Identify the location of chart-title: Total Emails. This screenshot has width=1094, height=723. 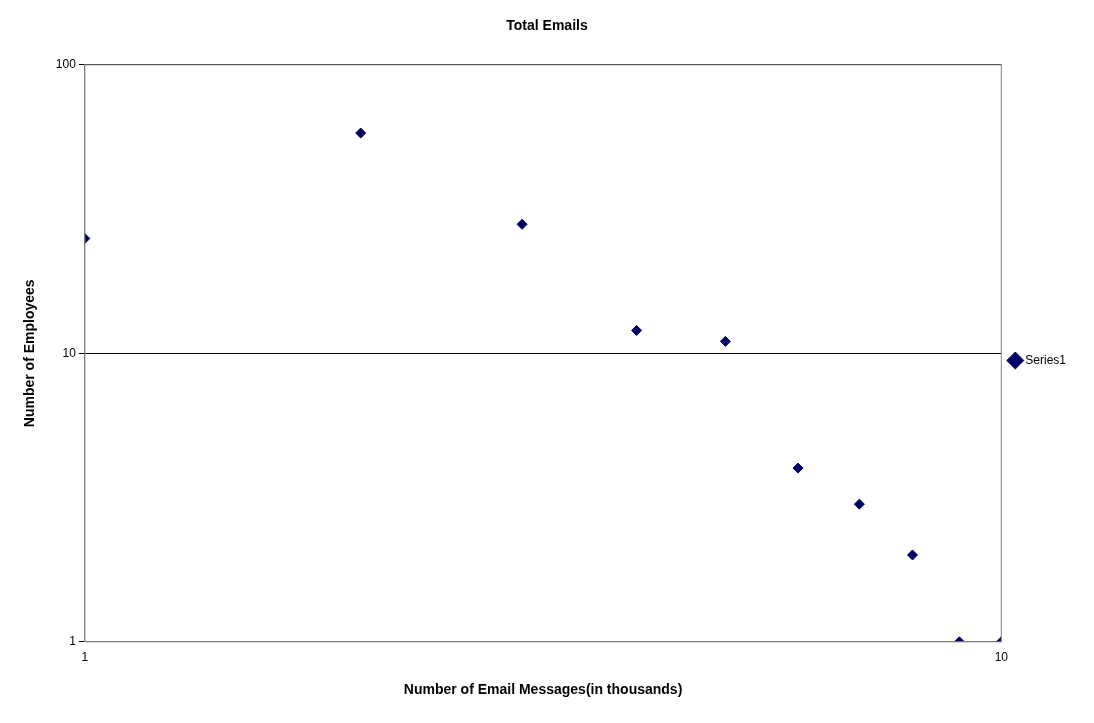
(547, 25).